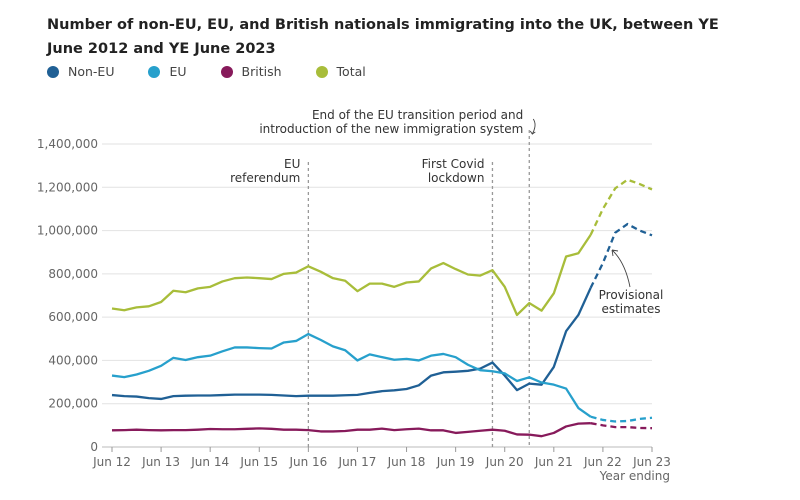 The image size is (800, 500). I want to click on series-provisional-line-non-eu, so click(621, 255).